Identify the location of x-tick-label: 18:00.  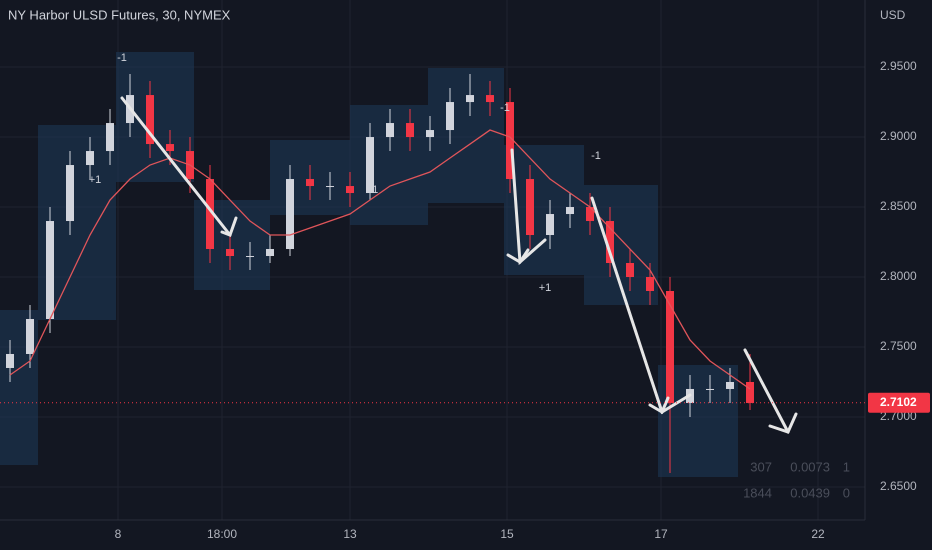
(222, 534).